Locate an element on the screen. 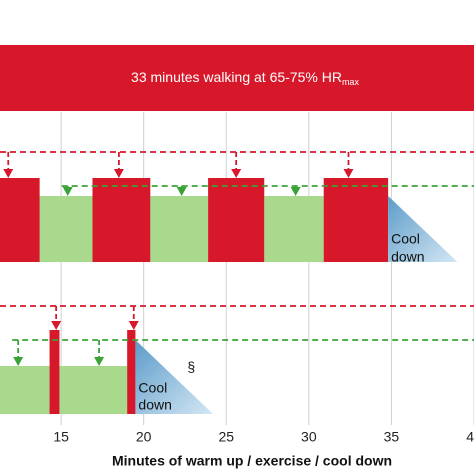 This screenshot has width=474, height=474. banner is located at coordinates (237, 78).